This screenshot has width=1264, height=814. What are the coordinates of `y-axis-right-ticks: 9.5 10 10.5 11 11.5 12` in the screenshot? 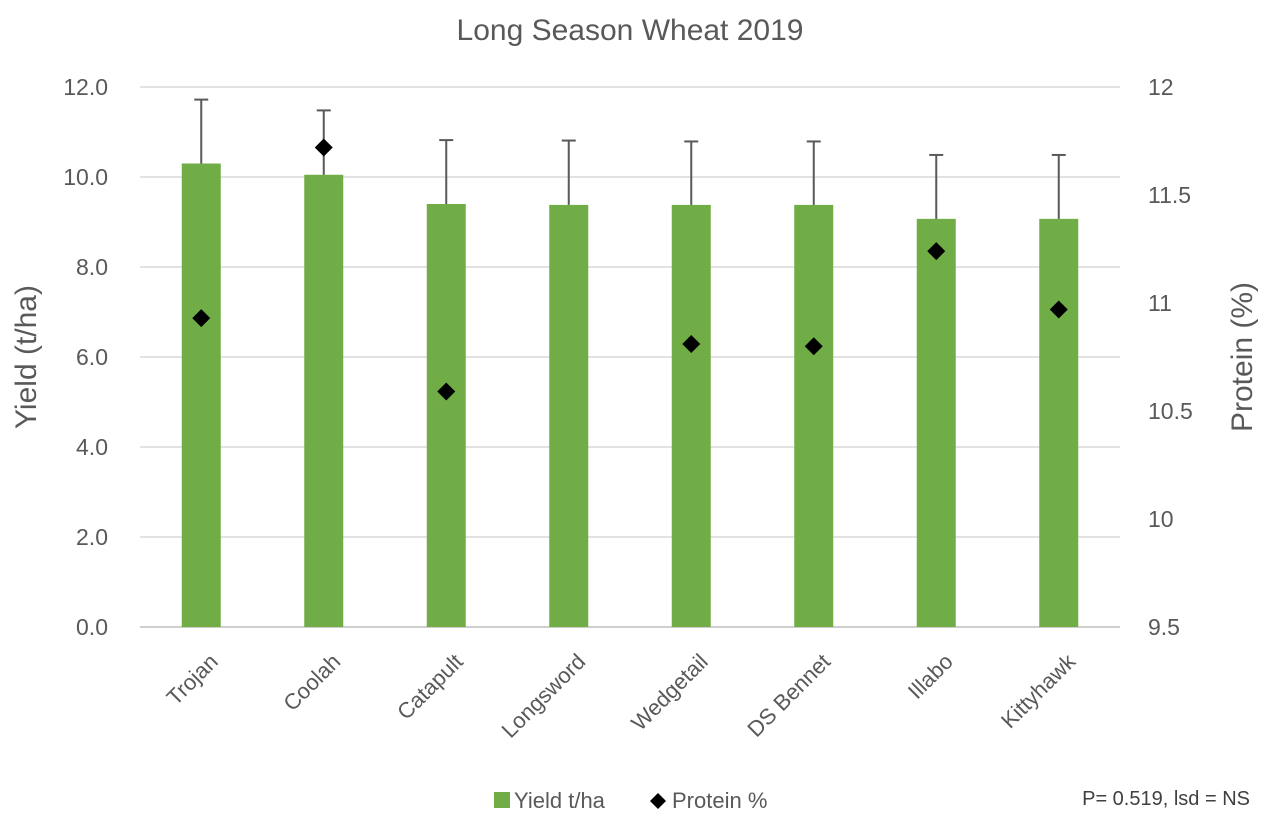 It's located at (1170, 357).